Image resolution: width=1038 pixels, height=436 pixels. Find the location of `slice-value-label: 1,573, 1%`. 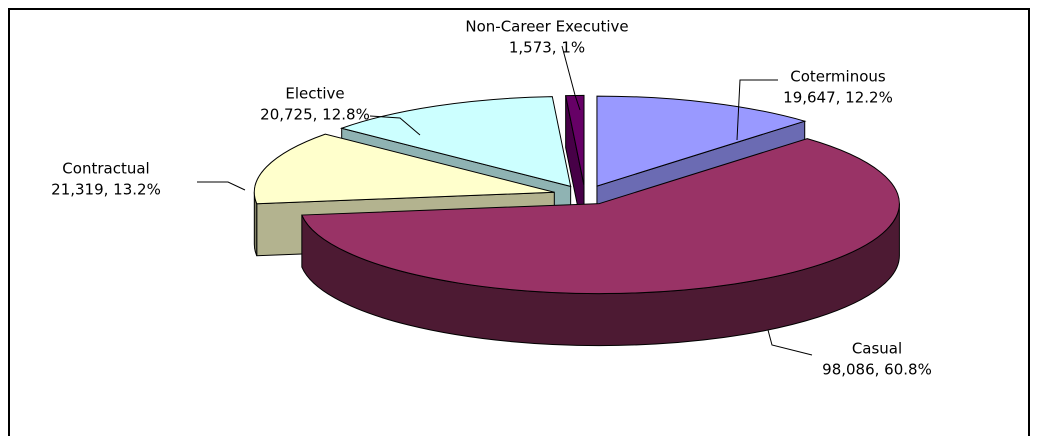

slice-value-label: 1,573, 1% is located at coordinates (547, 48).